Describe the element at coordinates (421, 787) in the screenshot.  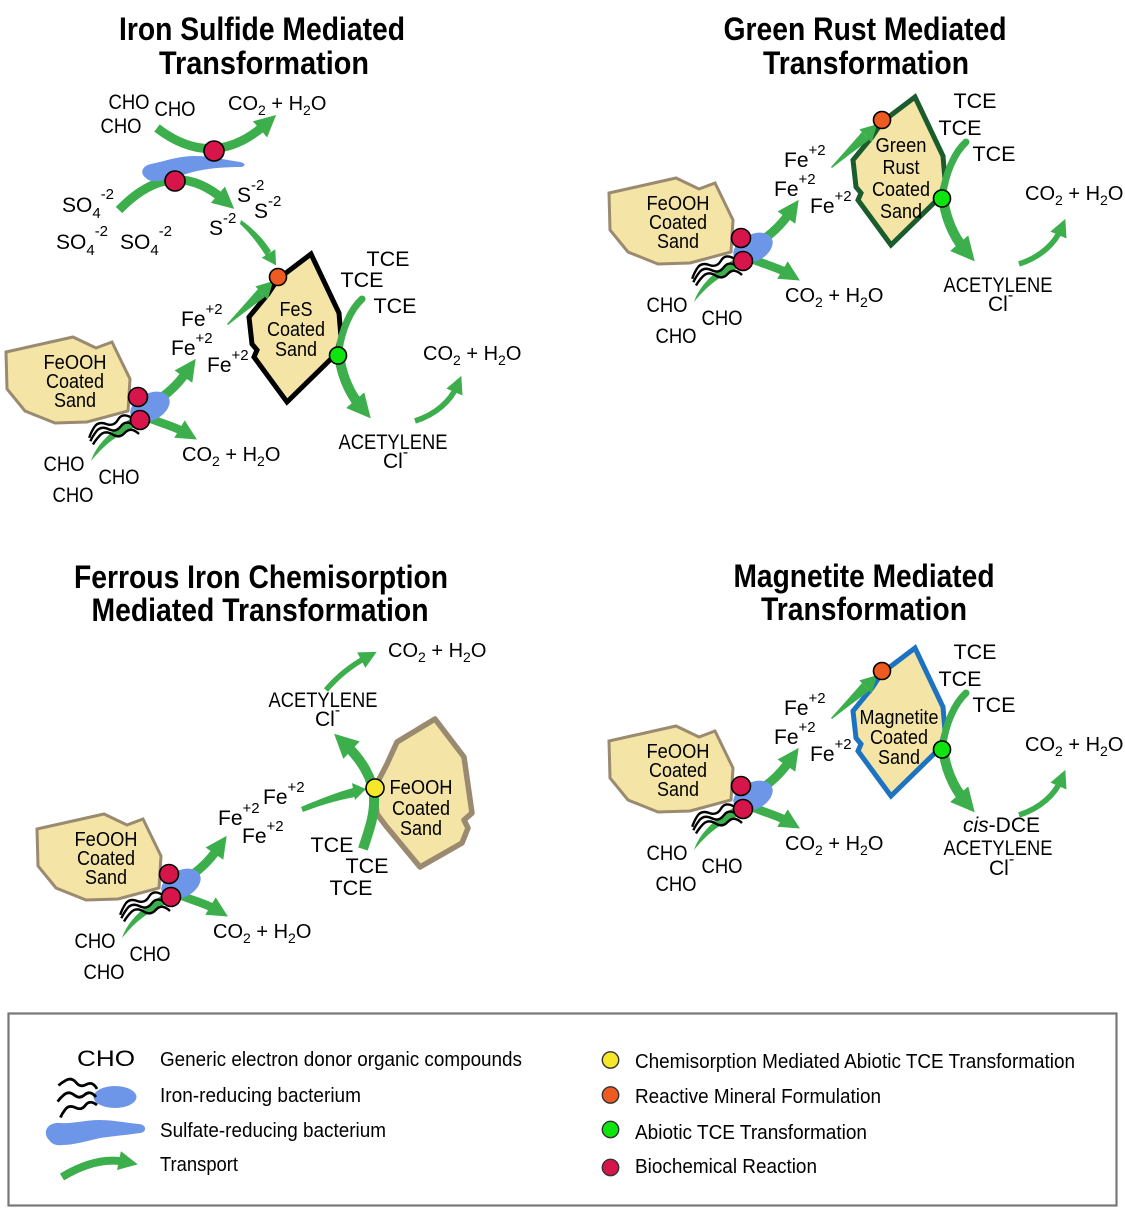
I see `svg-text: FeOOH` at that location.